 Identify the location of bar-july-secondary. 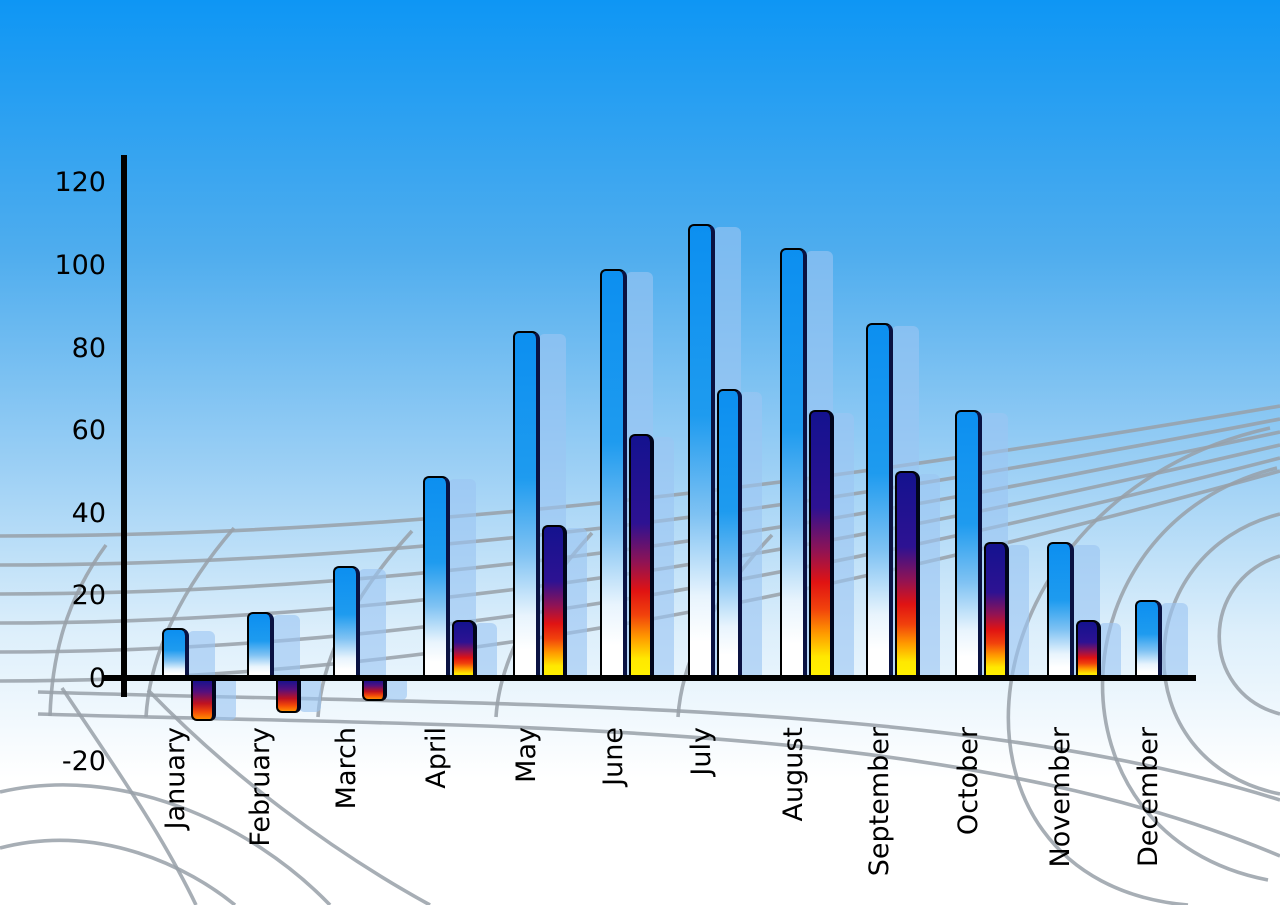
(729, 533).